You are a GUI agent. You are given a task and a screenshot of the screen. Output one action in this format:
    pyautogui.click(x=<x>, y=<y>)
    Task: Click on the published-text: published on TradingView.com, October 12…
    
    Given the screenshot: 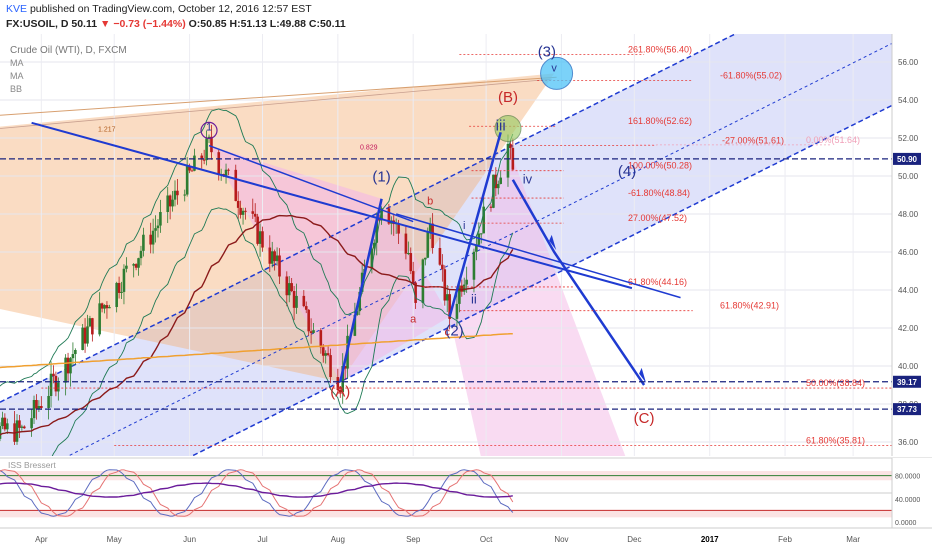 What is the action you would take?
    pyautogui.click(x=170, y=9)
    